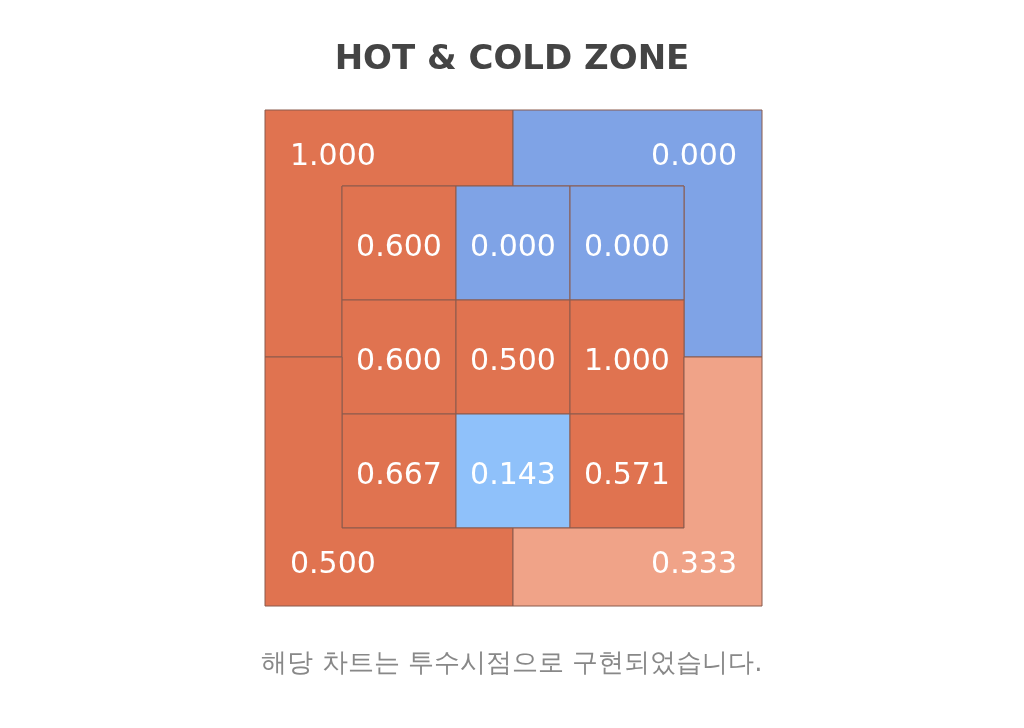 The width and height of the screenshot is (1024, 728). Describe the element at coordinates (399, 473) in the screenshot. I see `data-label: 0.667` at that location.